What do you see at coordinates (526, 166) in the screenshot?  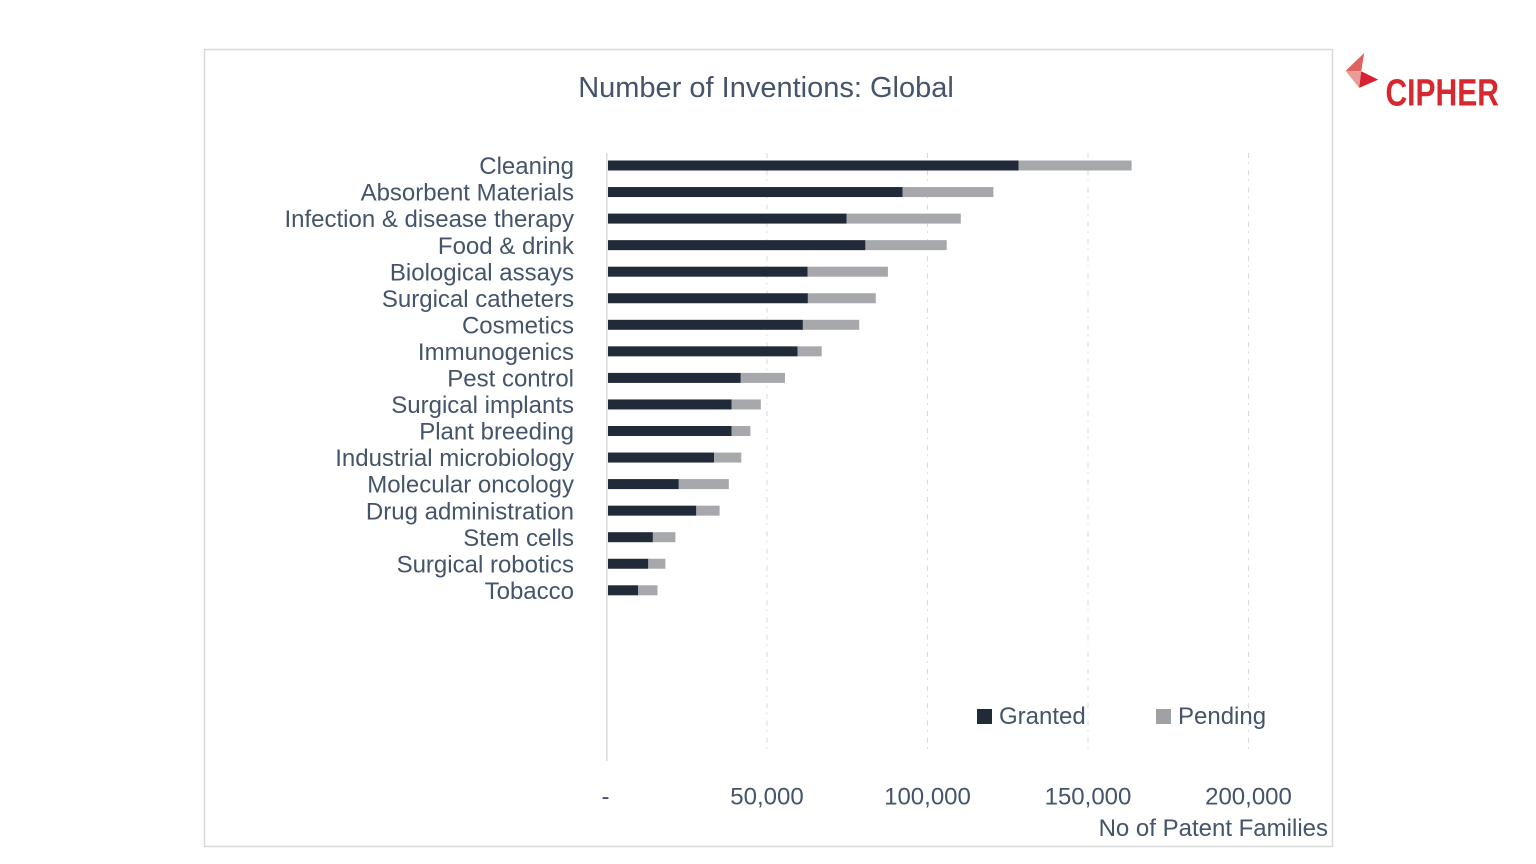 I see `svg-text: Cleaning` at bounding box center [526, 166].